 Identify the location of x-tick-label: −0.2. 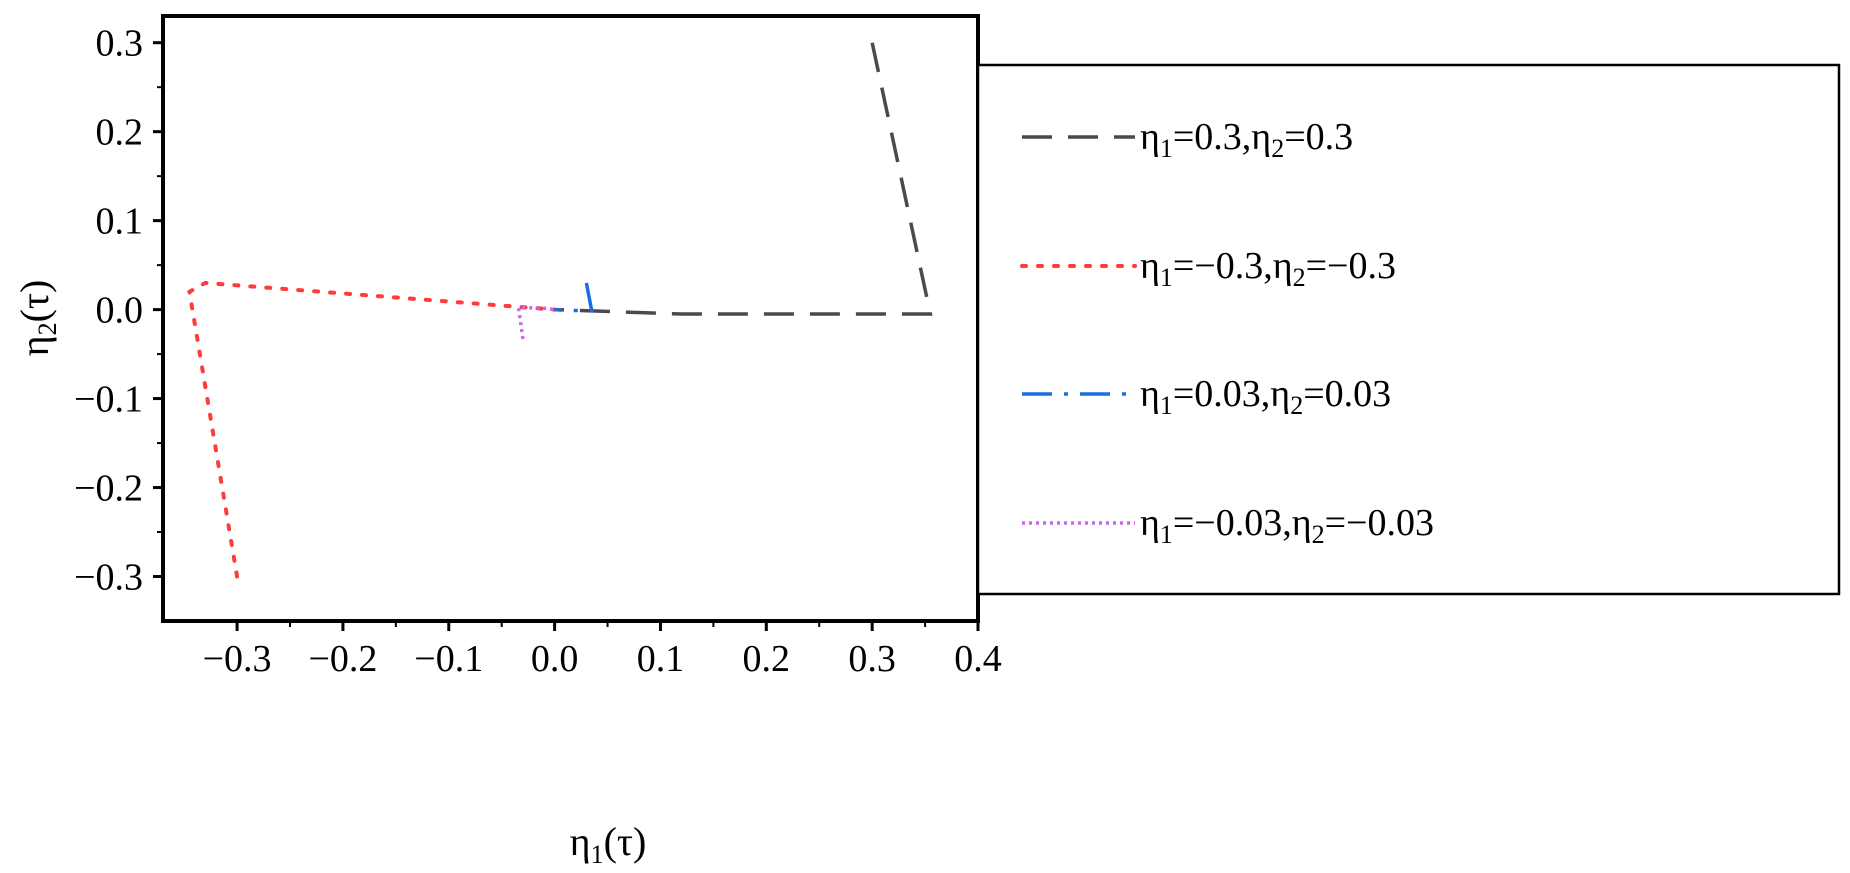
(342, 659).